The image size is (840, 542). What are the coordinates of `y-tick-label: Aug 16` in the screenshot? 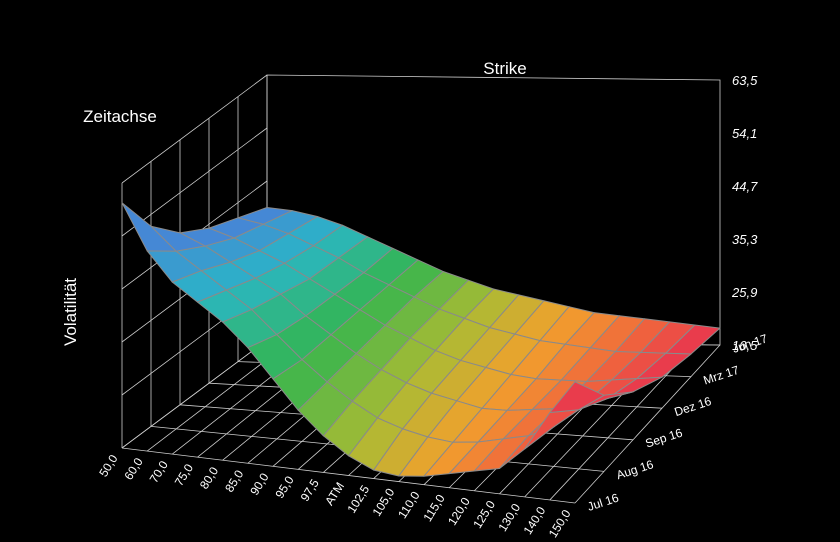 It's located at (635, 469).